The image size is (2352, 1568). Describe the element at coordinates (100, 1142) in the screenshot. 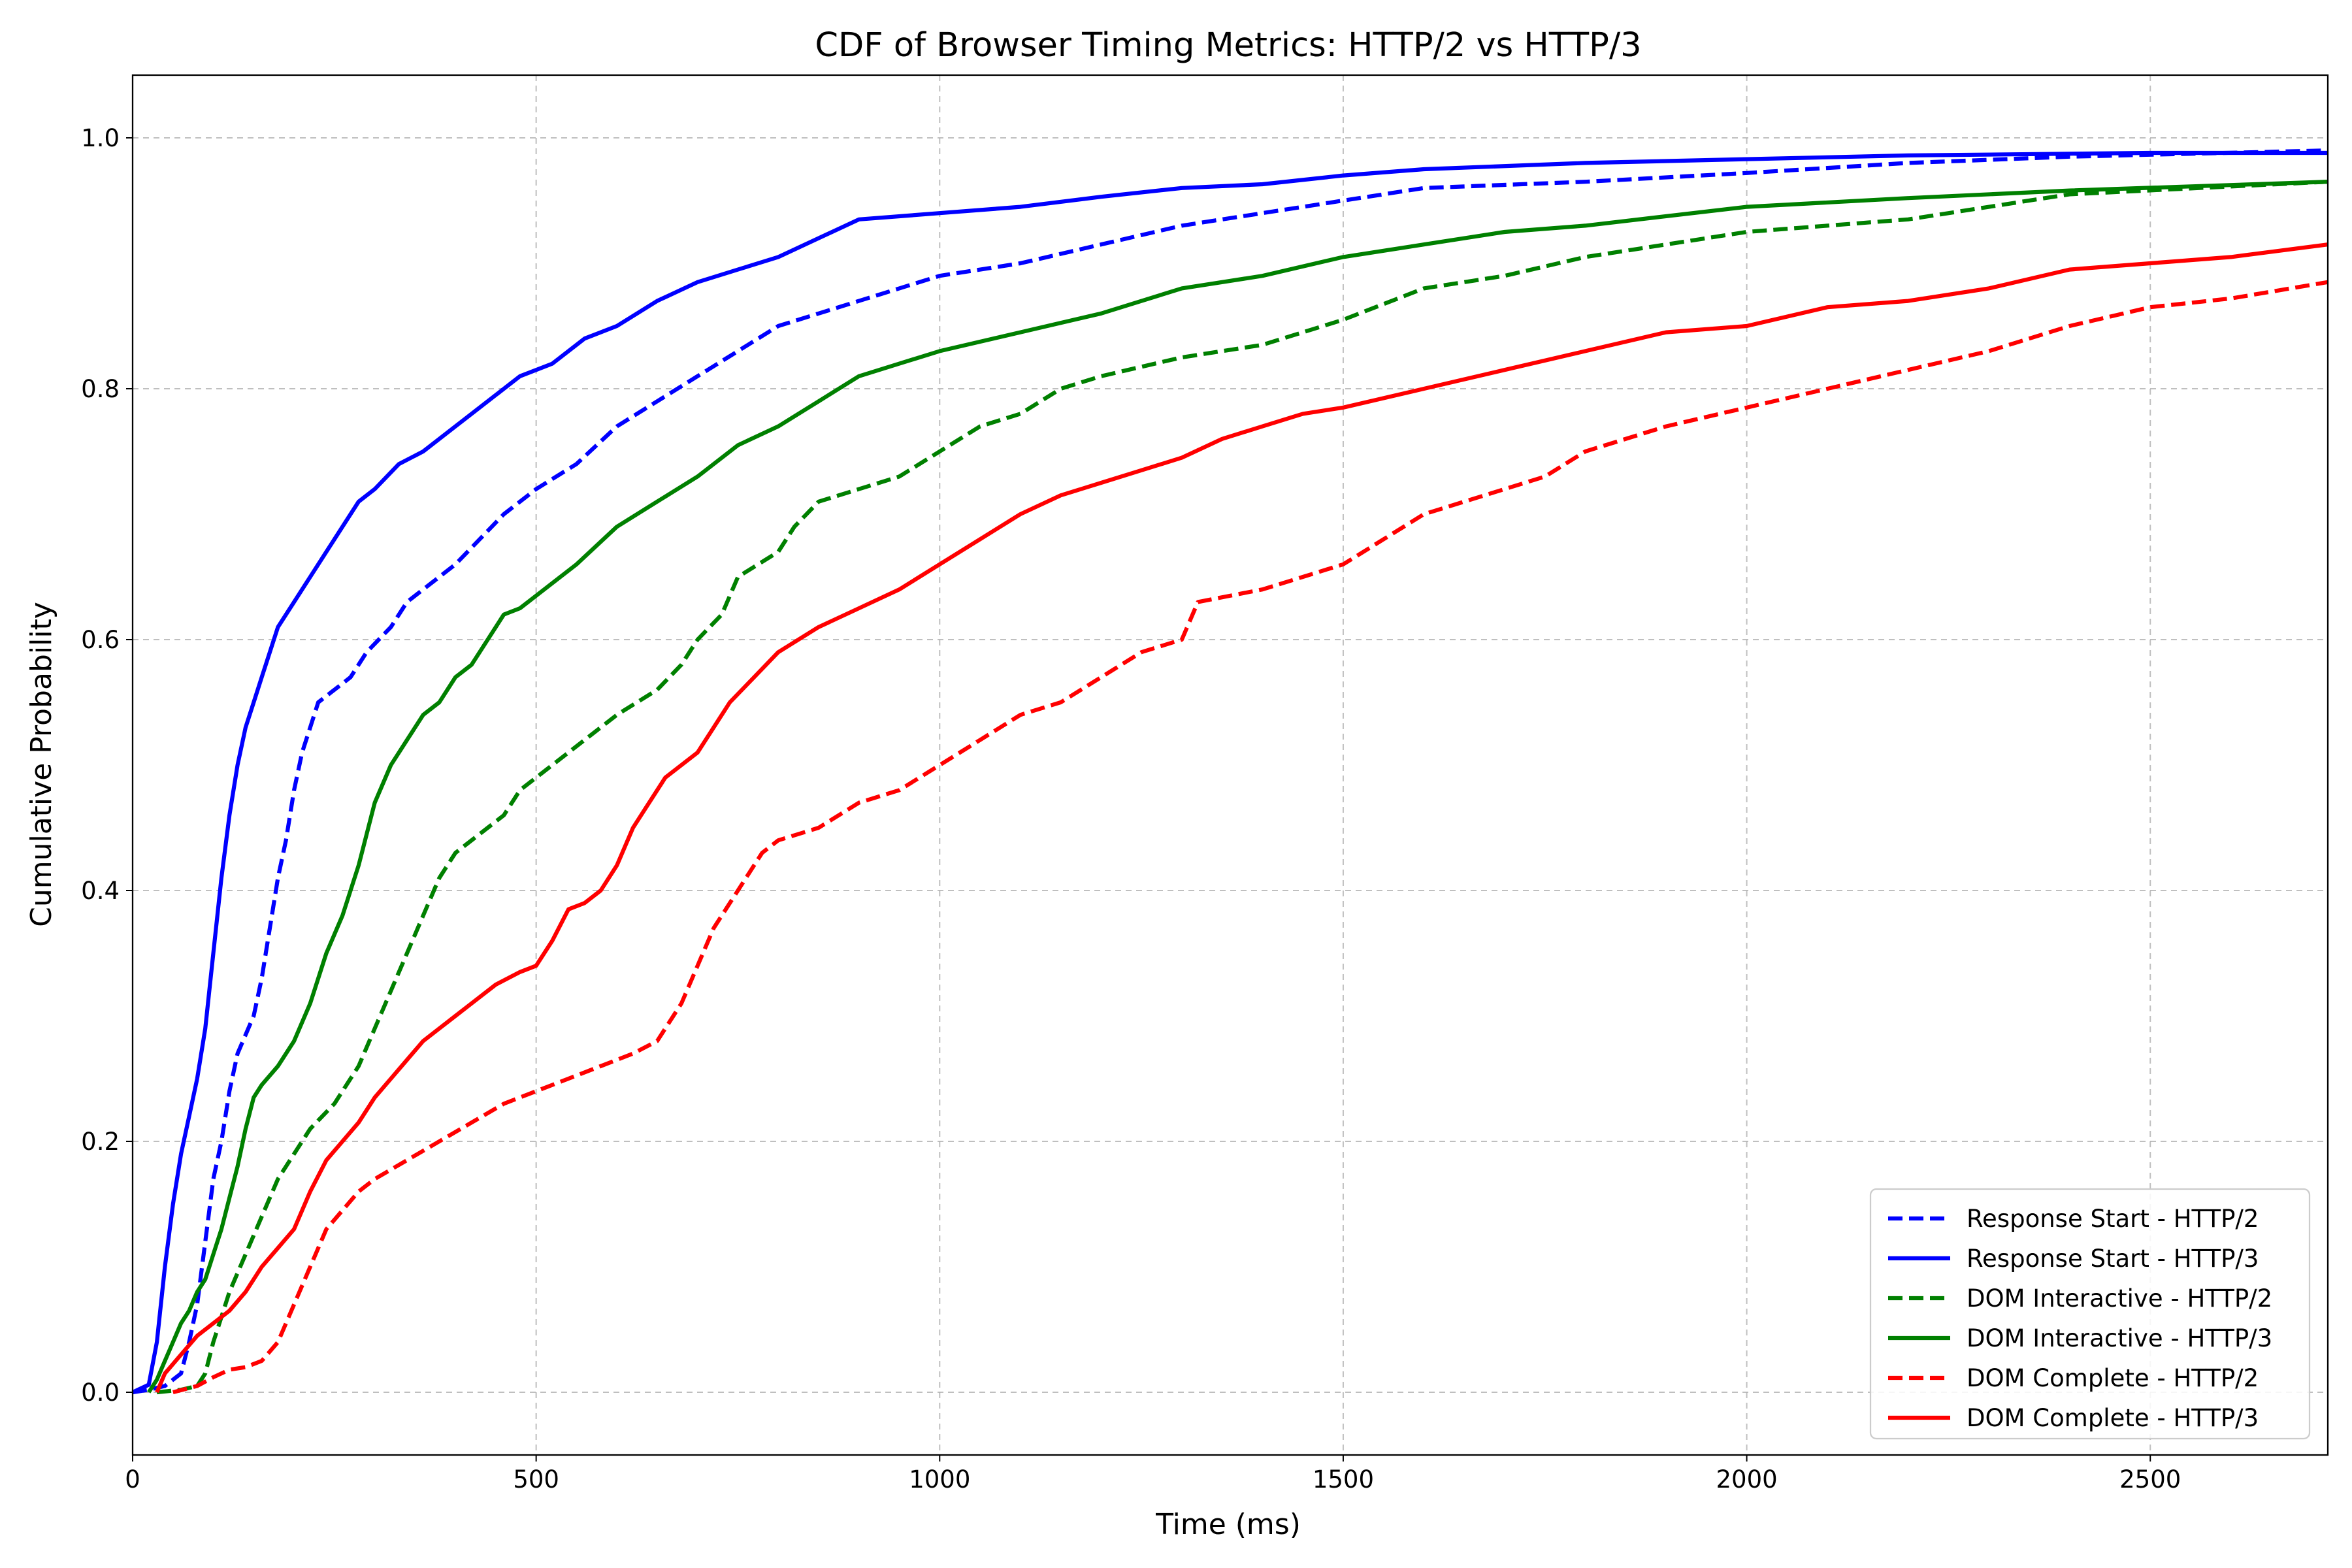

I see `y-tick-label: 0.2` at that location.